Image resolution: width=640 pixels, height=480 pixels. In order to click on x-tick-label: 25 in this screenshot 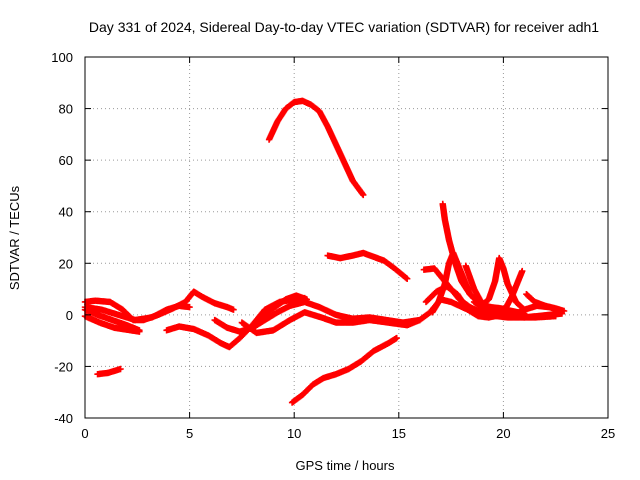, I will do `click(608, 433)`.